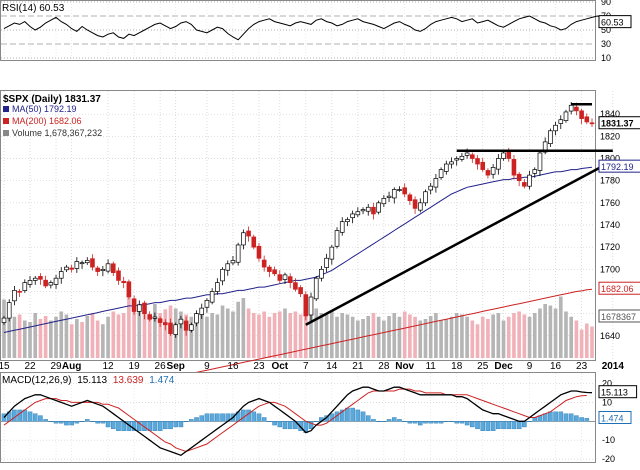  I want to click on x-tick-14: 21, so click(358, 366).